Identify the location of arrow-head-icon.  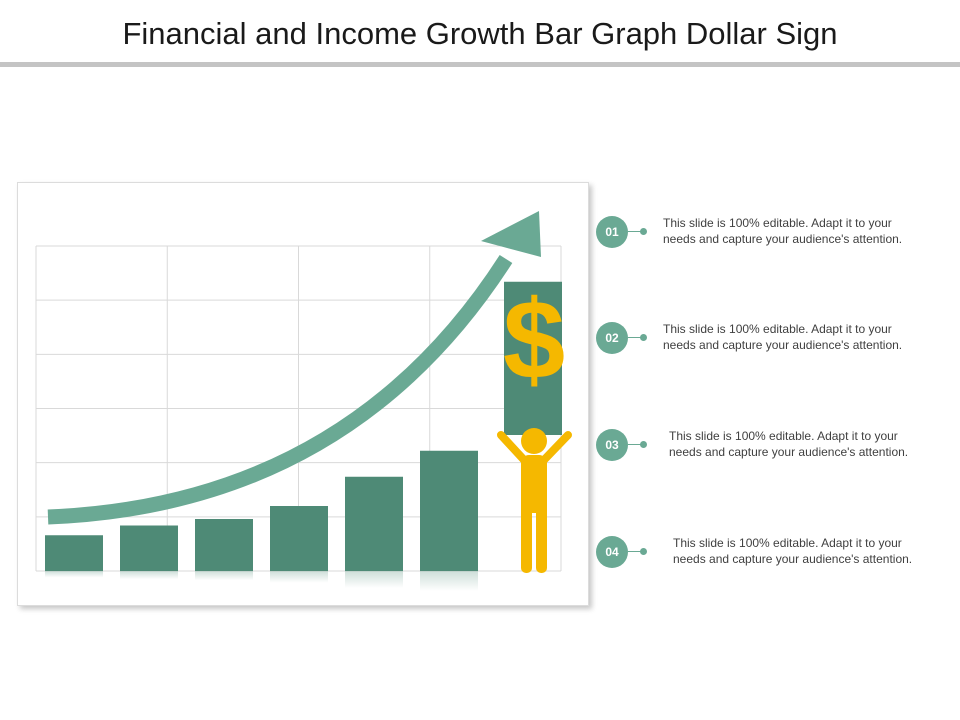
(511, 234).